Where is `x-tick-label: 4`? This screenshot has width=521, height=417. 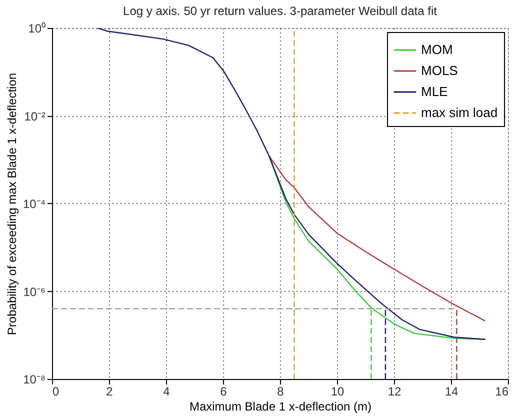
x-tick-label: 4 is located at coordinates (166, 391).